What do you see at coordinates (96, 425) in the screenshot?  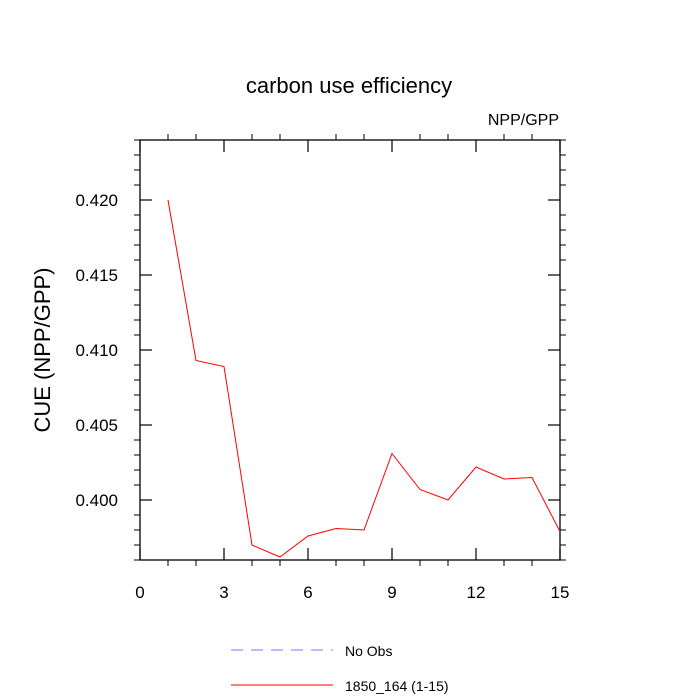 I see `y-tick-label: 0.405` at bounding box center [96, 425].